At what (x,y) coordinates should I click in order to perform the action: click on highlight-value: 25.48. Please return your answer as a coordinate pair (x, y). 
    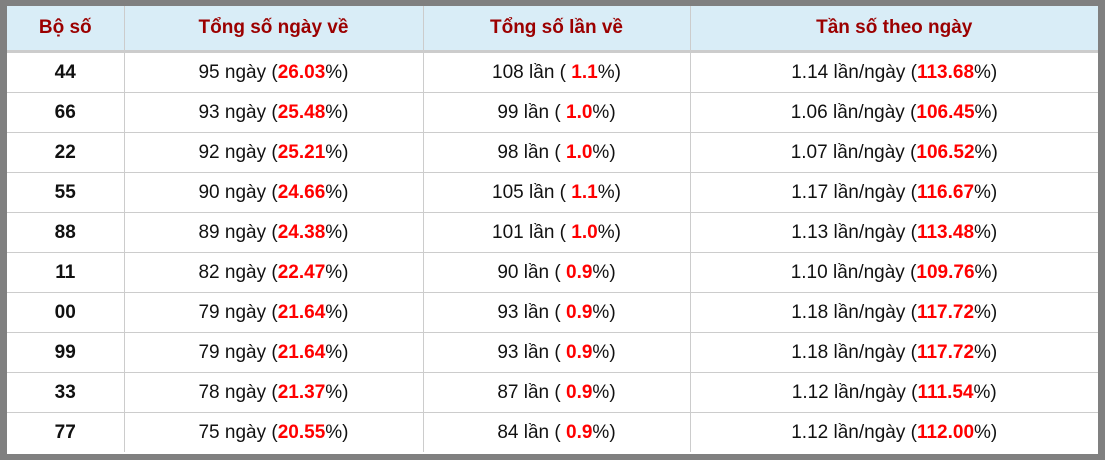
    Looking at the image, I should click on (301, 112).